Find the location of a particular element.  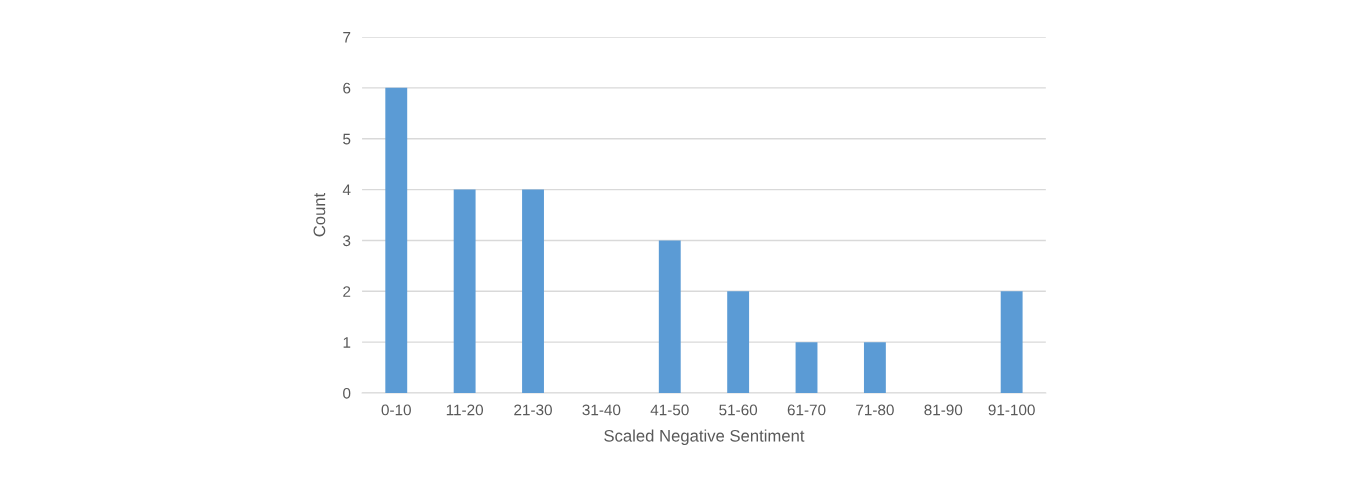

y-axis-title: Count is located at coordinates (319, 214).